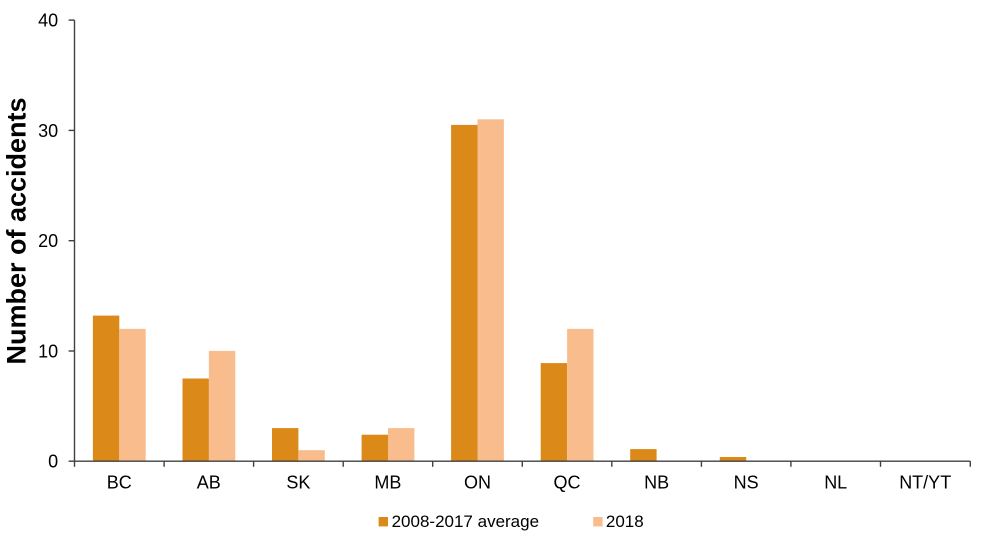  What do you see at coordinates (209, 483) in the screenshot?
I see `svg-text: AB` at bounding box center [209, 483].